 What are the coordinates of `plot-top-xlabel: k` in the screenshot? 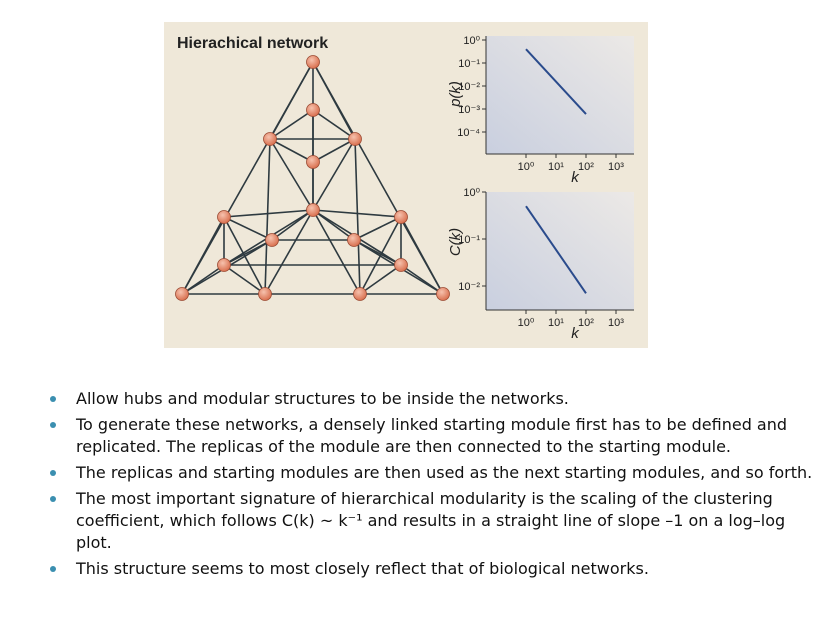 It's located at (575, 177).